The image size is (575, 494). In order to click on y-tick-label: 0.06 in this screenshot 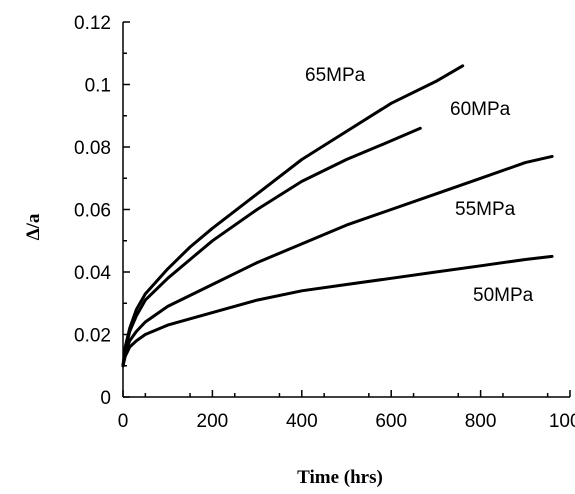, I will do `click(92, 211)`.